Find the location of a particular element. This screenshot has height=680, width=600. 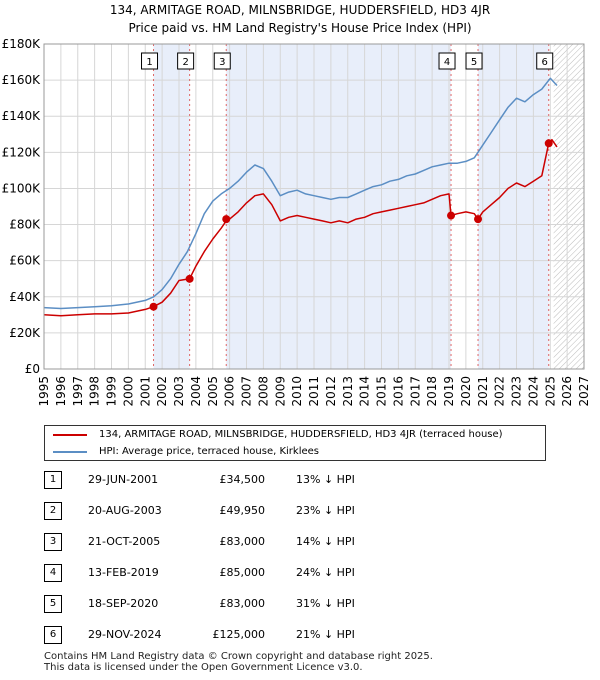

sale-label-text: 3 is located at coordinates (222, 62).